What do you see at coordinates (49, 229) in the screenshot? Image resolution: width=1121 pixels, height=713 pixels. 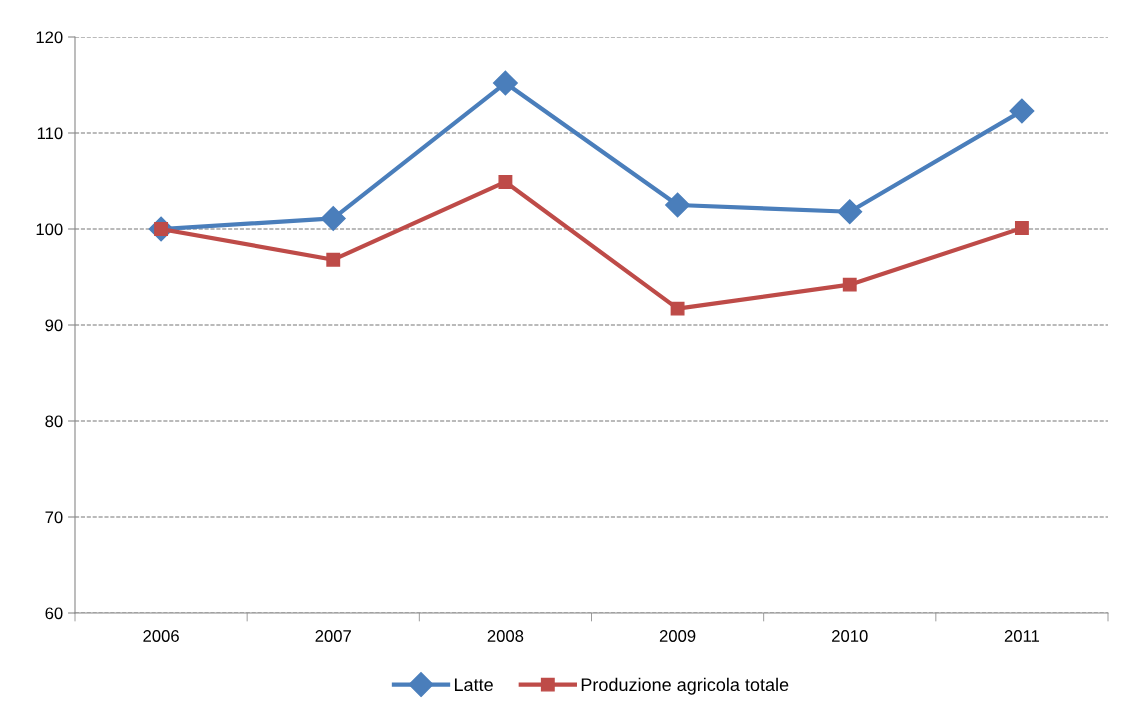 I see `y-tick-label: 100` at bounding box center [49, 229].